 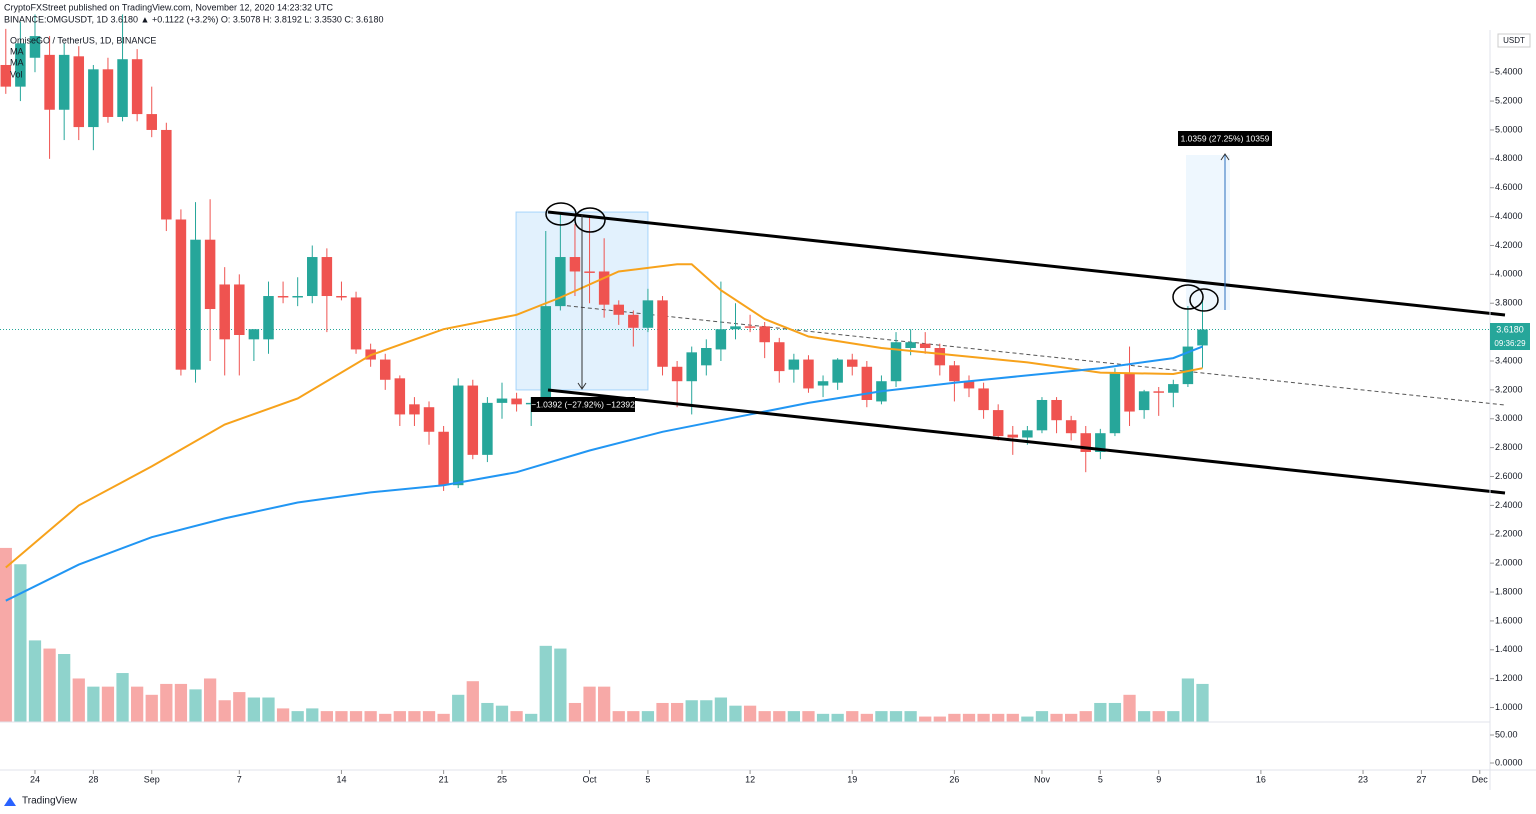 What do you see at coordinates (1032, 355) in the screenshot?
I see `mid-line` at bounding box center [1032, 355].